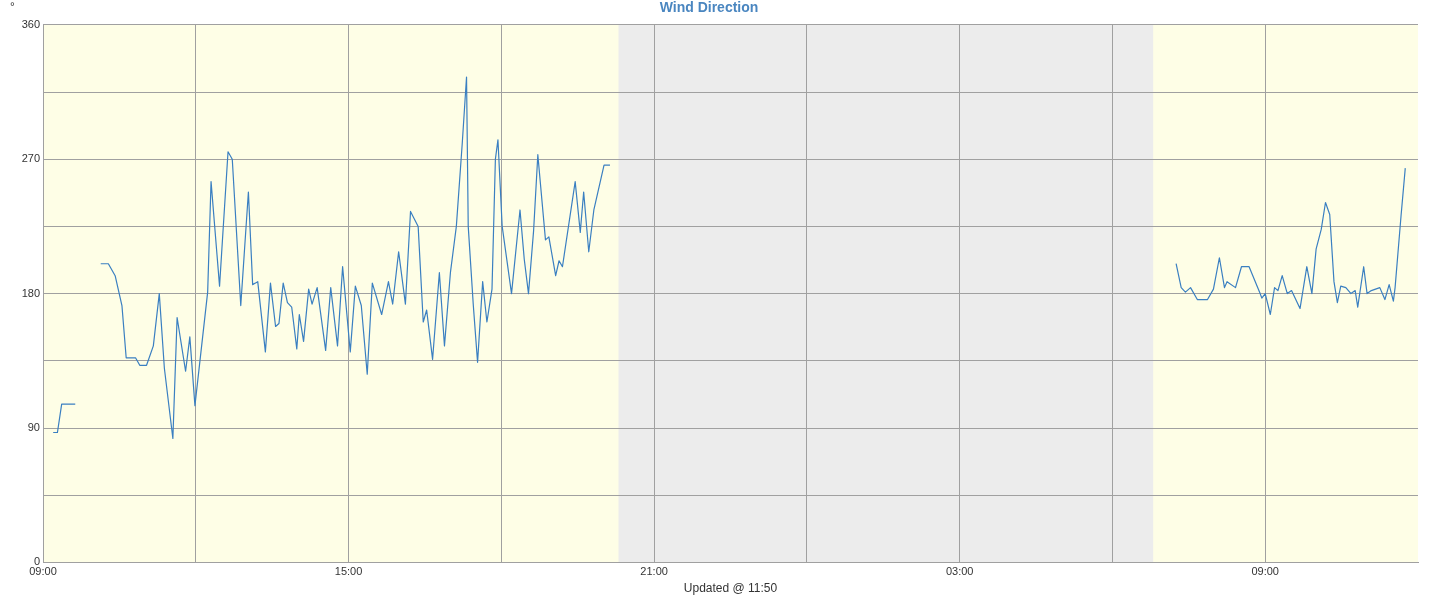  Describe the element at coordinates (30, 292) in the screenshot. I see `y-tick-label: 180` at that location.